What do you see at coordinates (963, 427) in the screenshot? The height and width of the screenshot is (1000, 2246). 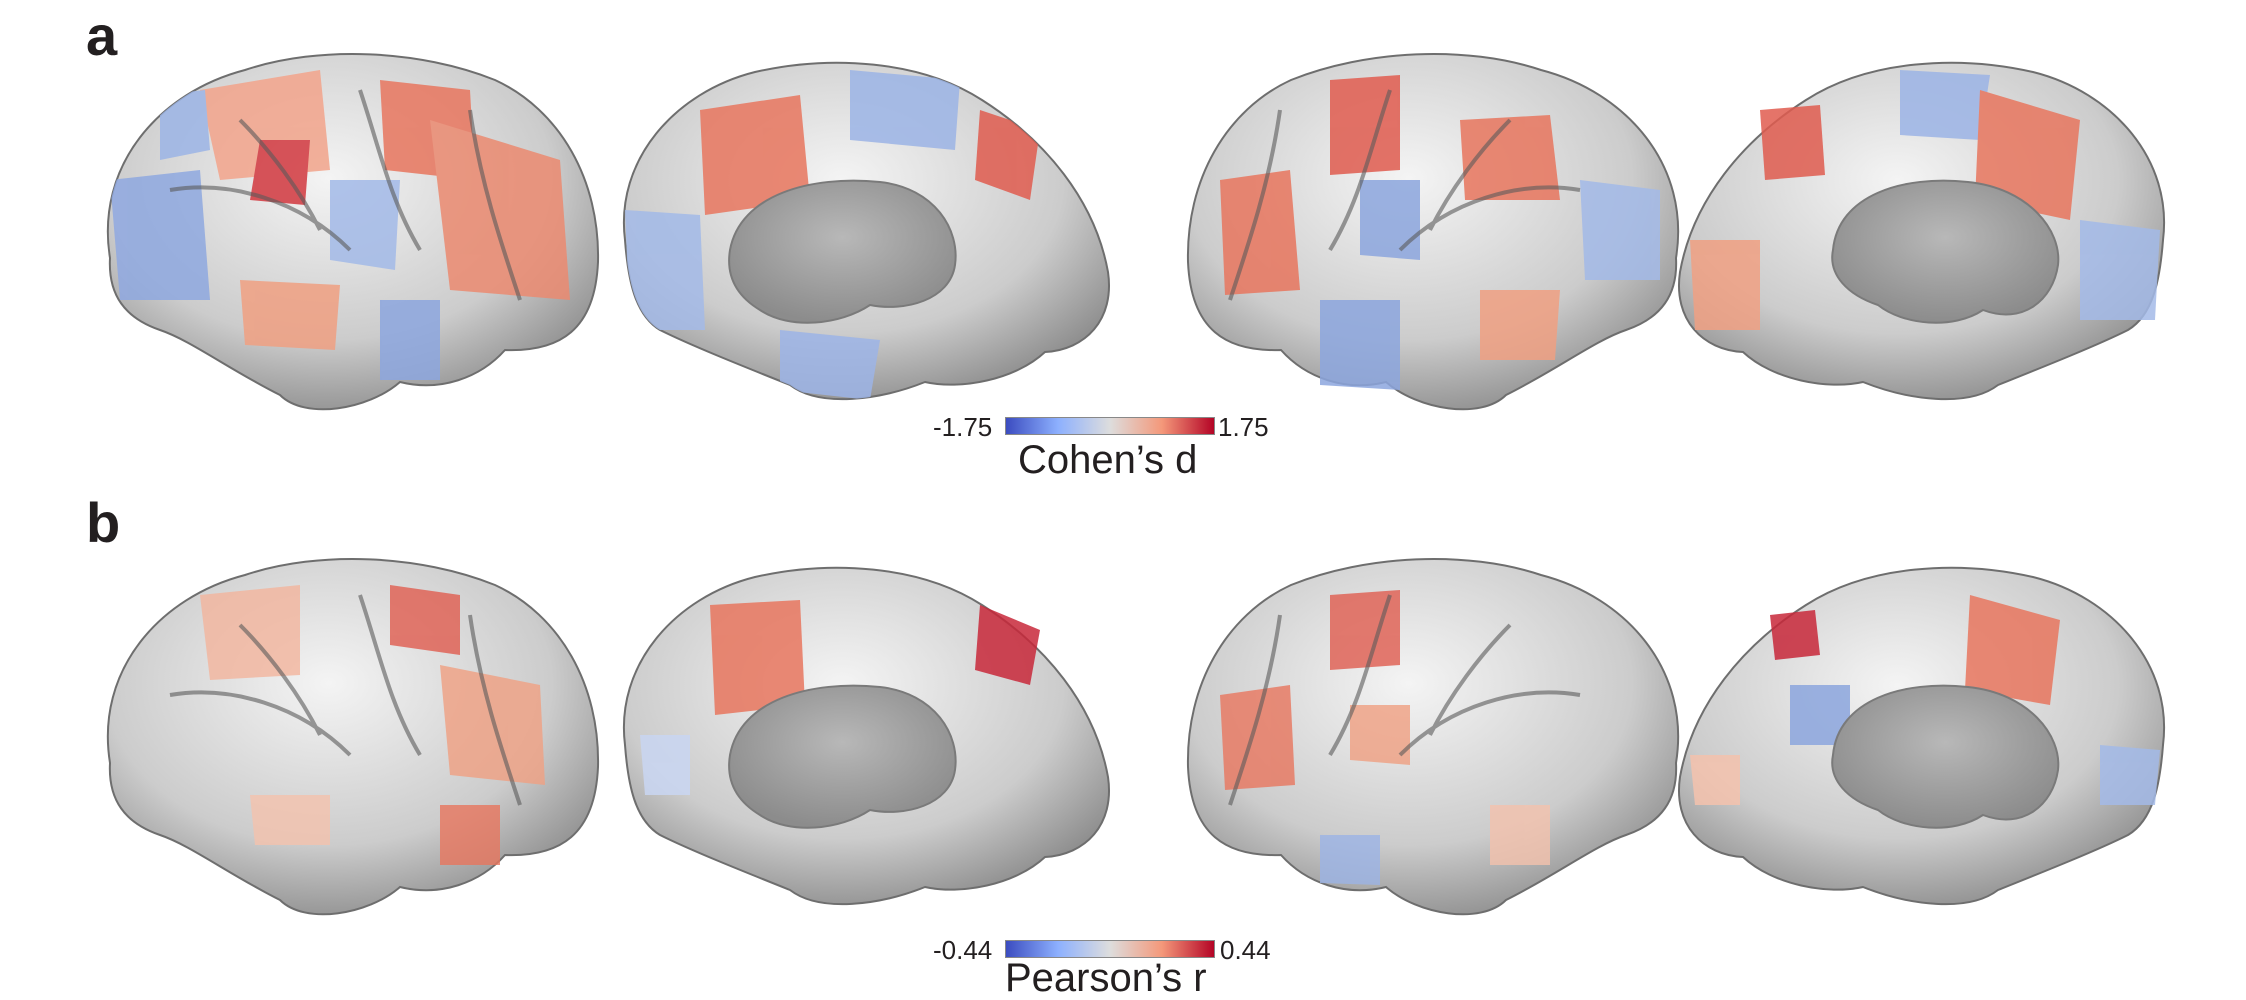 I see `colorbar-a-min-label: -1.75` at bounding box center [963, 427].